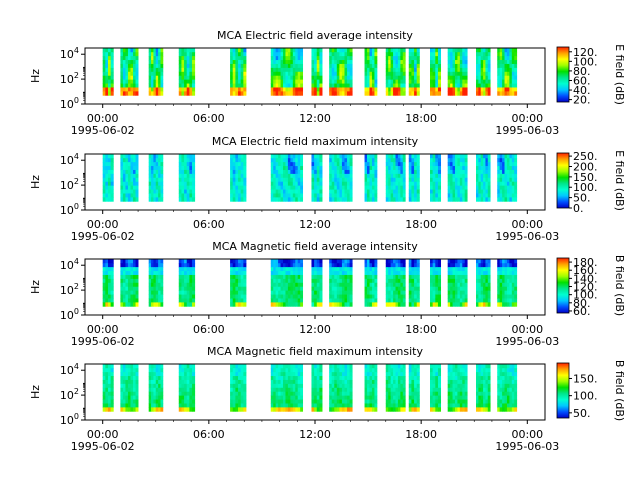 This screenshot has height=480, width=640. I want to click on x-tick-label: 18:00, so click(421, 329).